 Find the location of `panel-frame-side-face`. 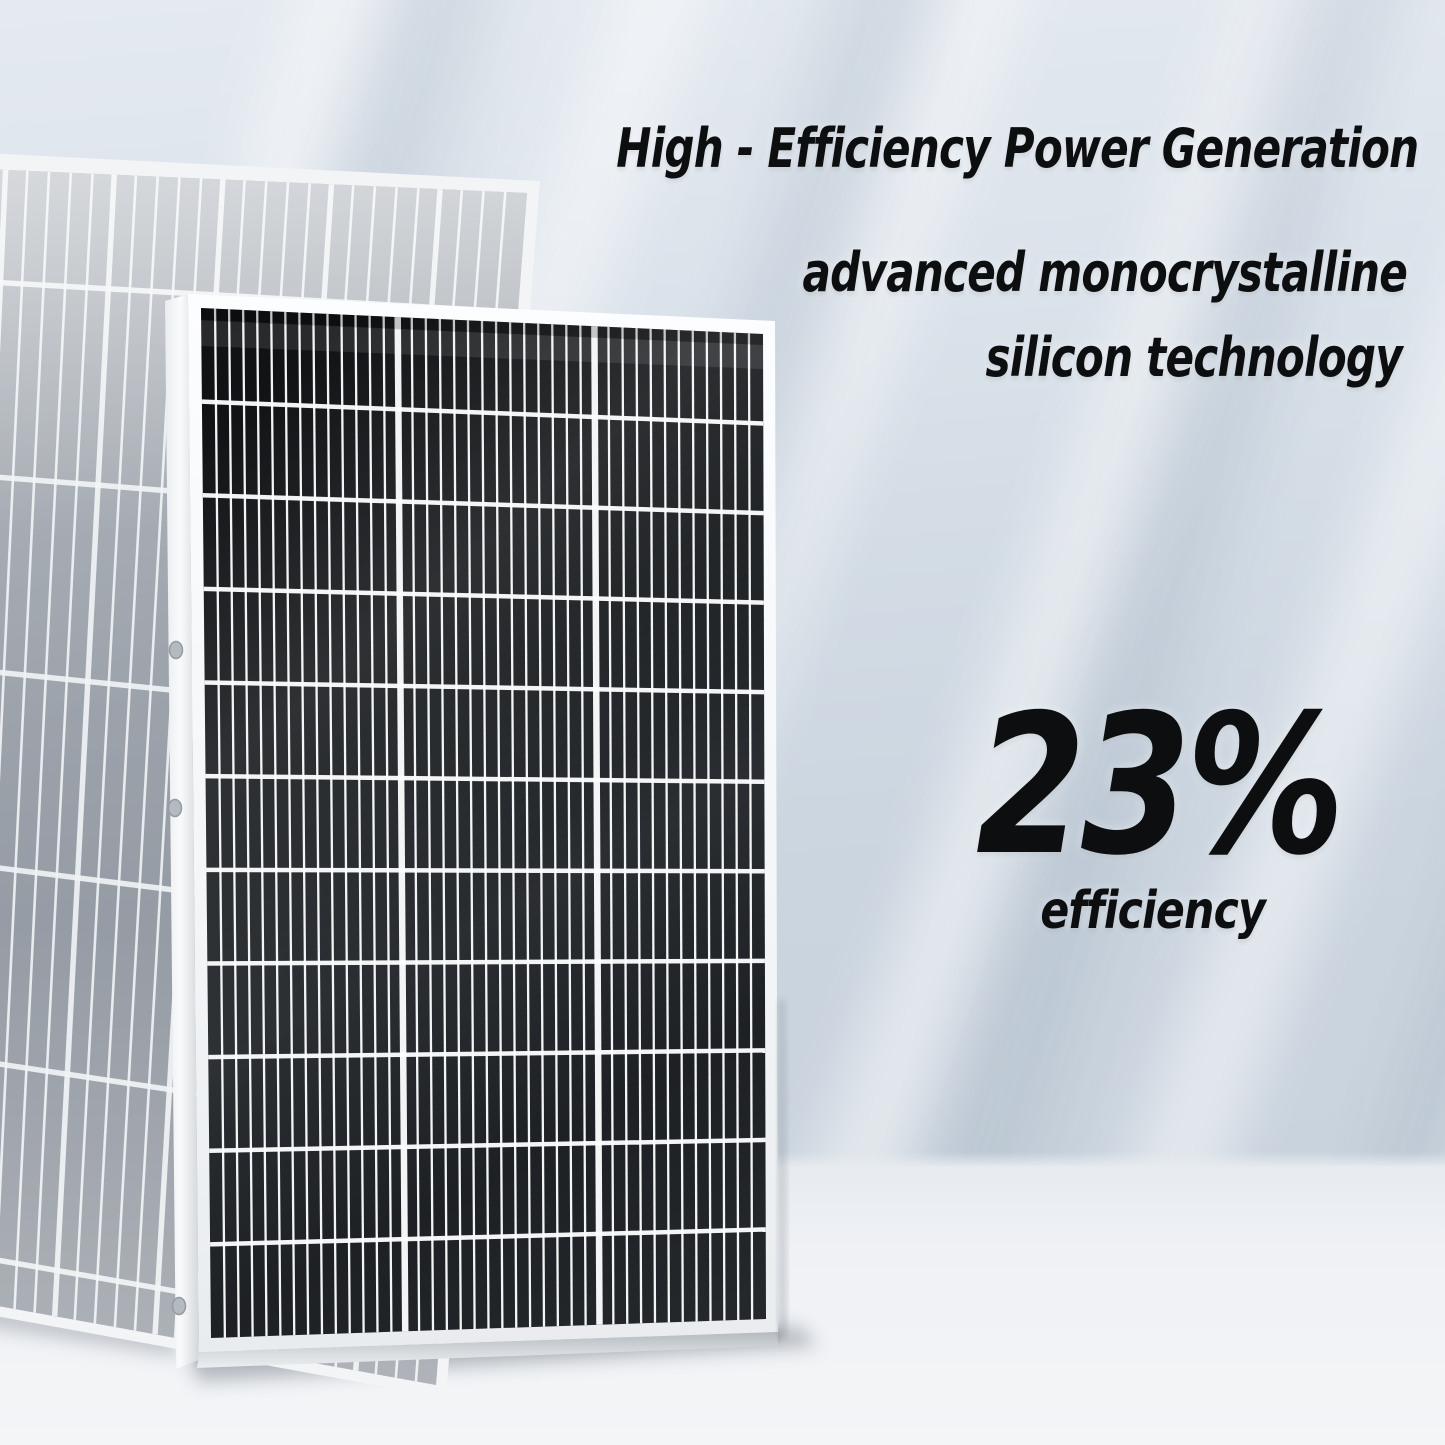

panel-frame-side-face is located at coordinates (182, 831).